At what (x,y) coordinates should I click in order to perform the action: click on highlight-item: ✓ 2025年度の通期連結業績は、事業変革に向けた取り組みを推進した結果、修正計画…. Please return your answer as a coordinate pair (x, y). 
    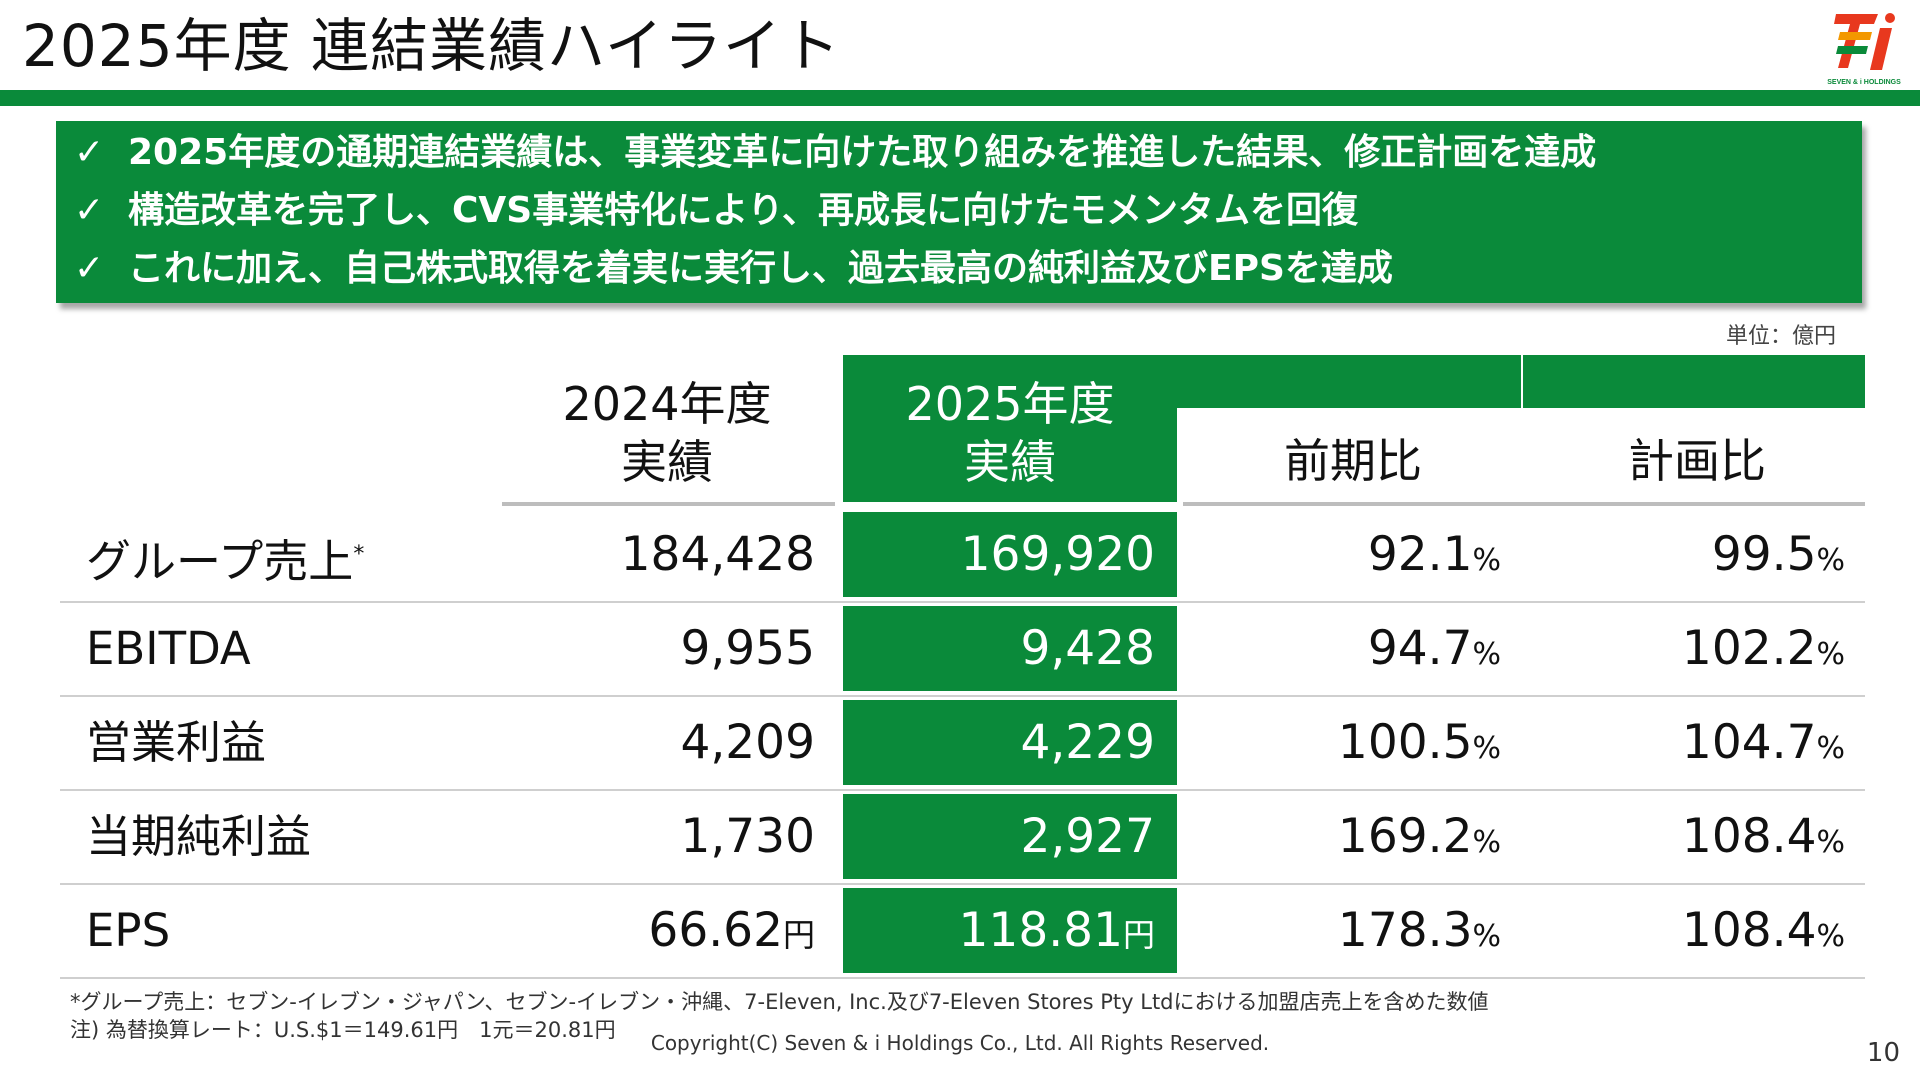
    Looking at the image, I should click on (835, 153).